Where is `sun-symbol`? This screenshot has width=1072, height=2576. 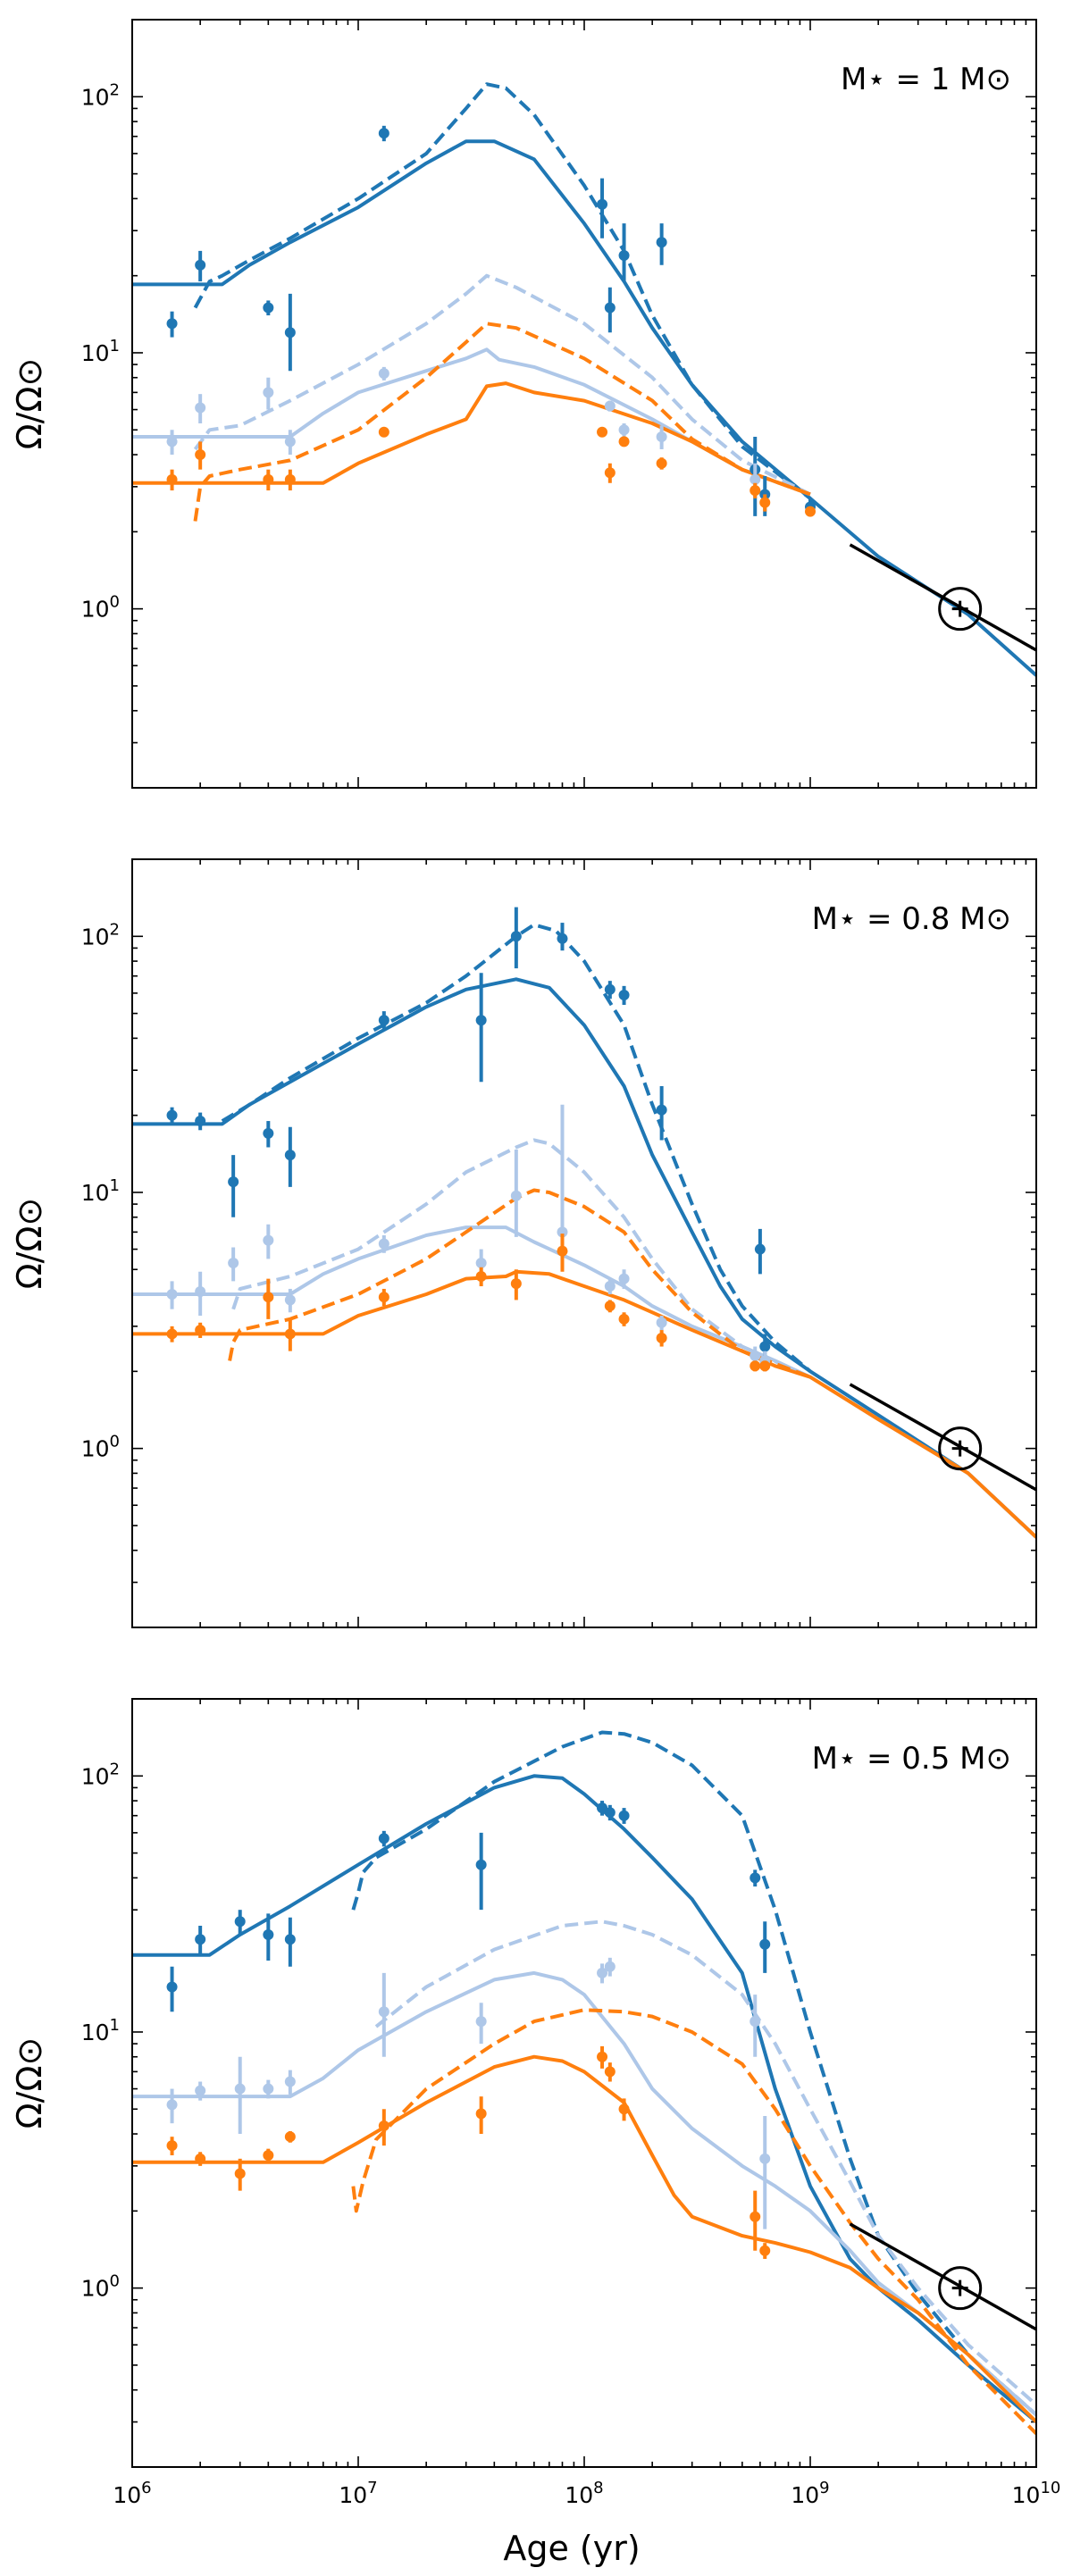 sun-symbol is located at coordinates (960, 2288).